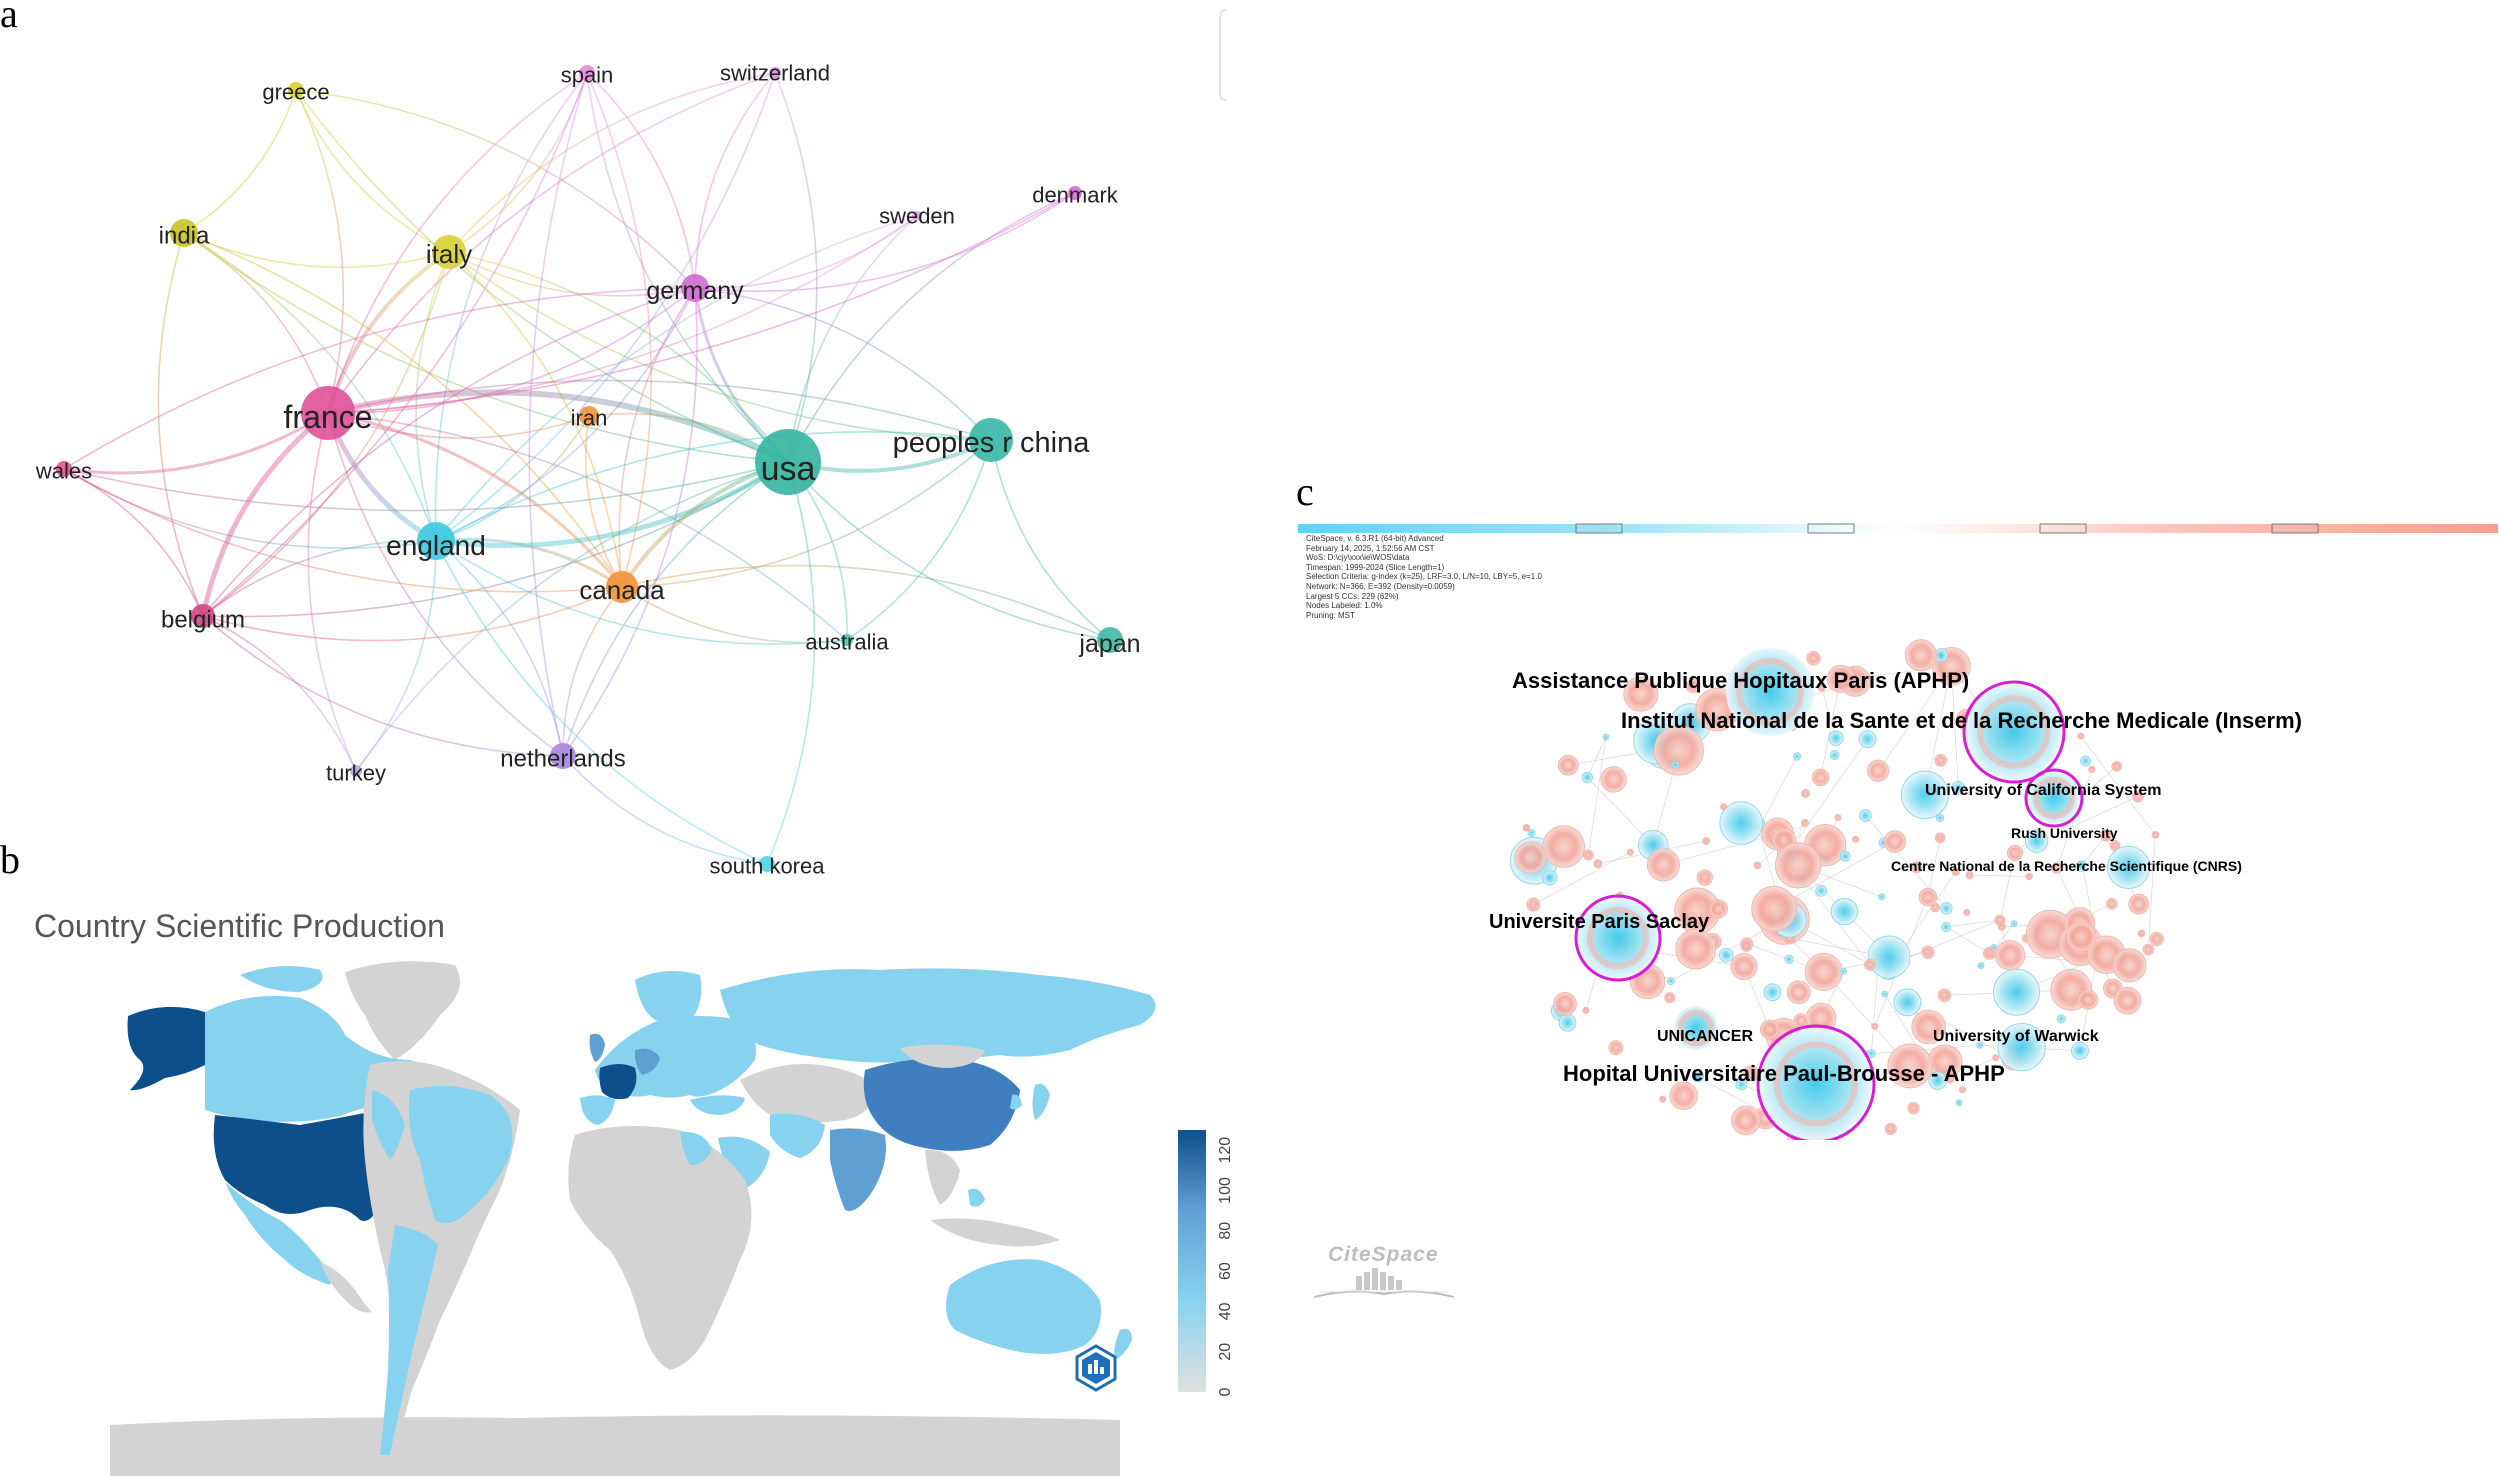 The height and width of the screenshot is (1480, 2500). I want to click on map-alaska, so click(166, 1048).